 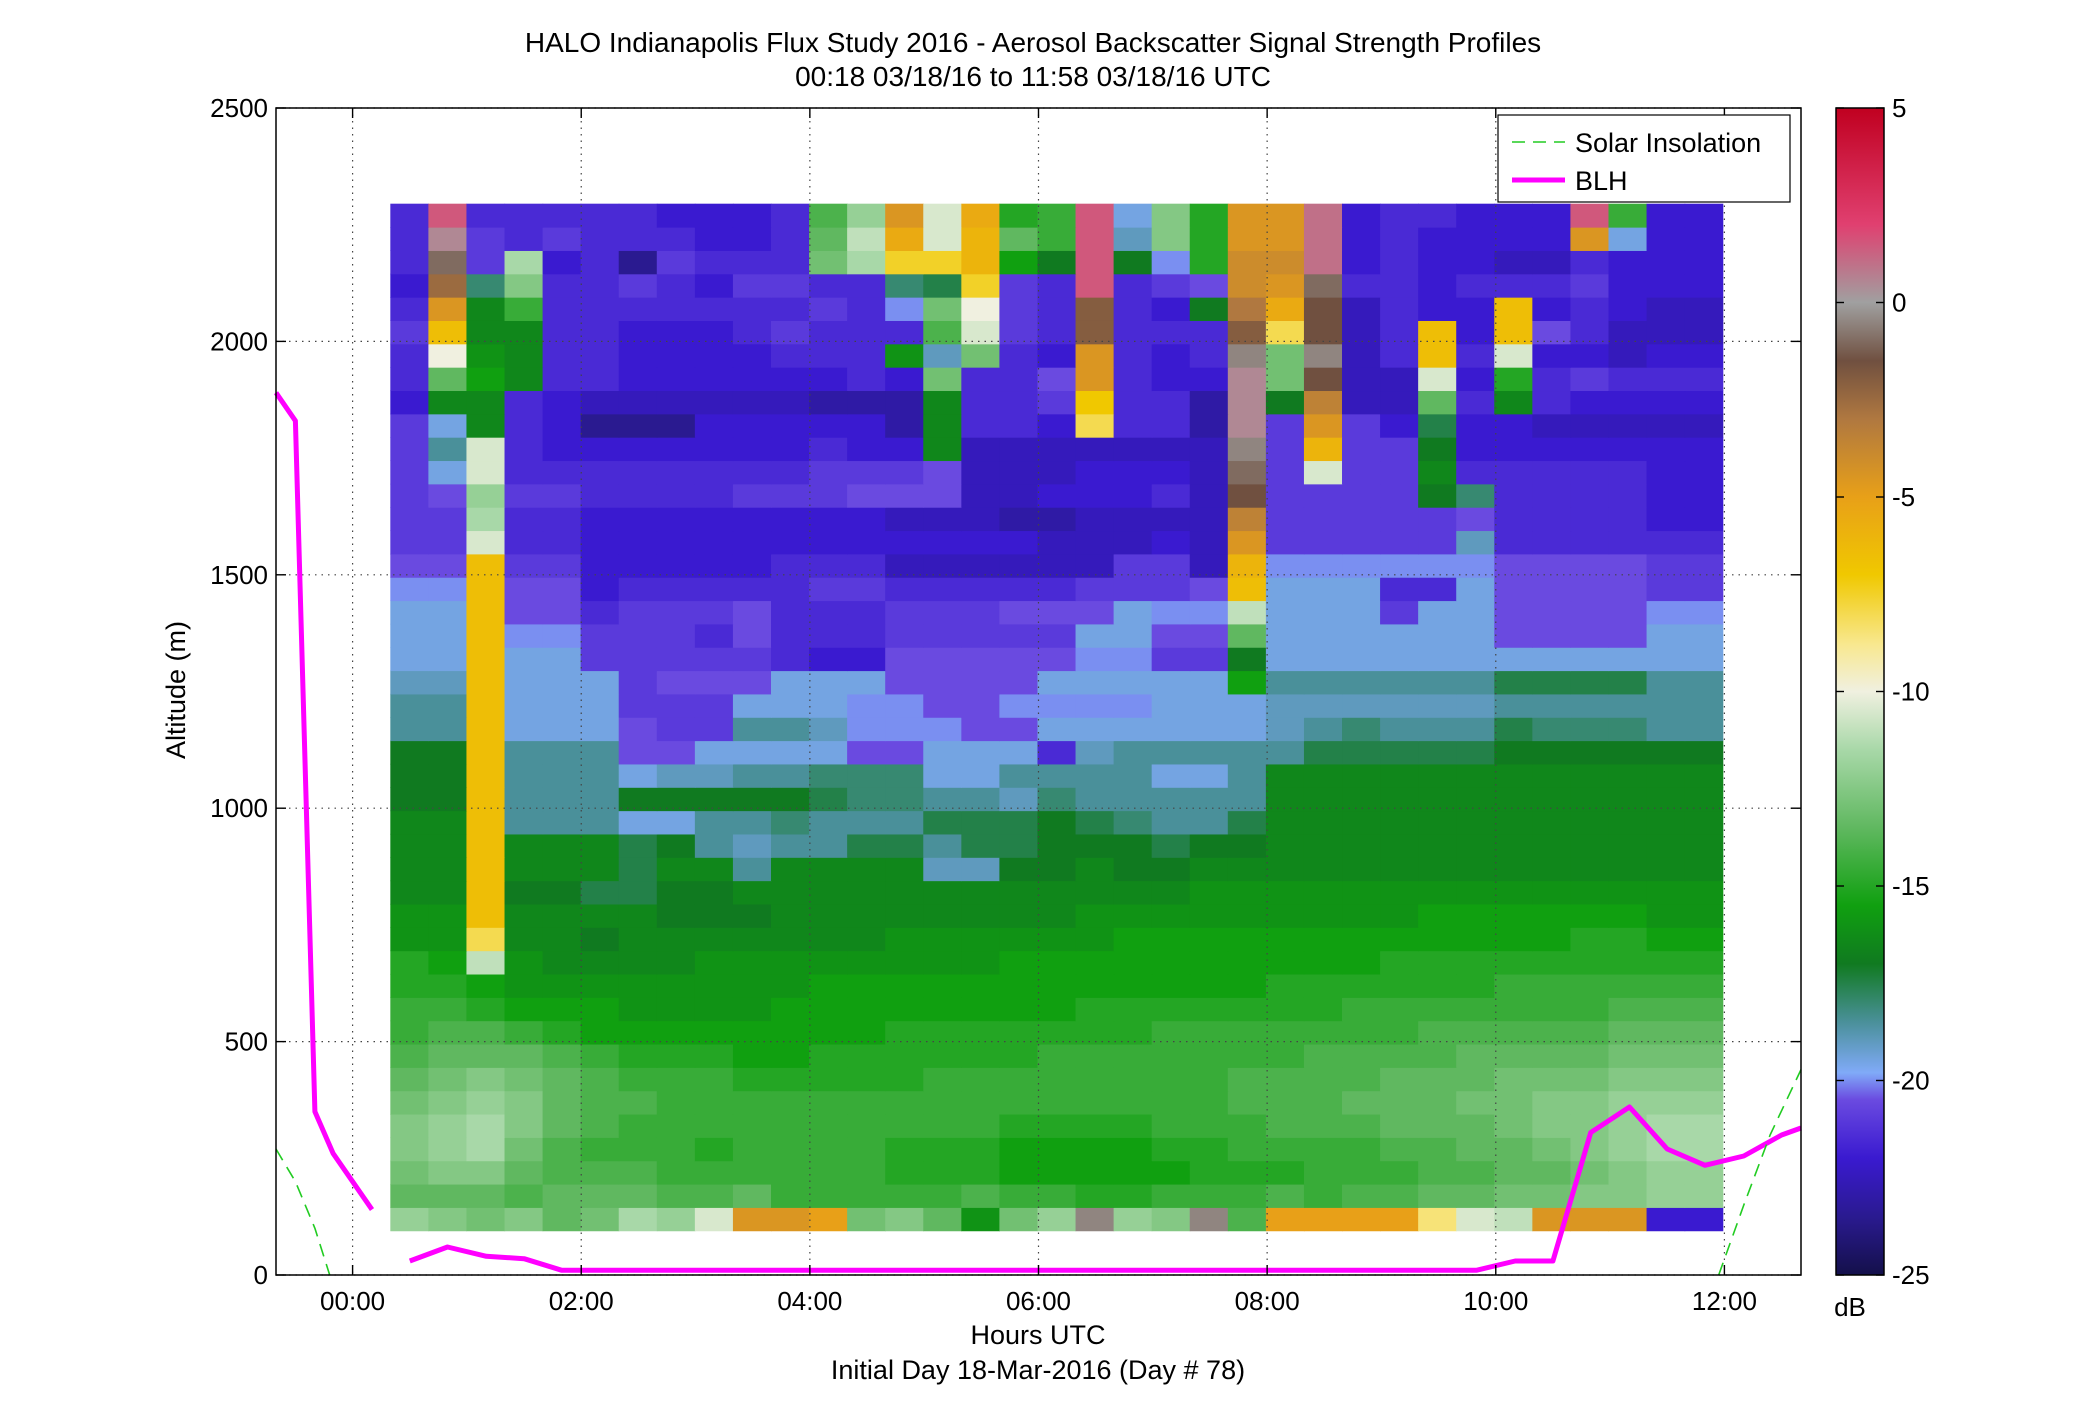 I want to click on series-line-solar-insolation, so click(x=1759, y=1172).